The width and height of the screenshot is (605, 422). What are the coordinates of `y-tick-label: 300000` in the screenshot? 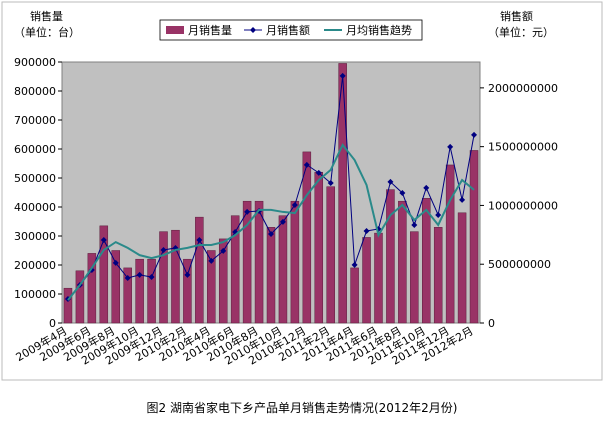 It's located at (35, 236).